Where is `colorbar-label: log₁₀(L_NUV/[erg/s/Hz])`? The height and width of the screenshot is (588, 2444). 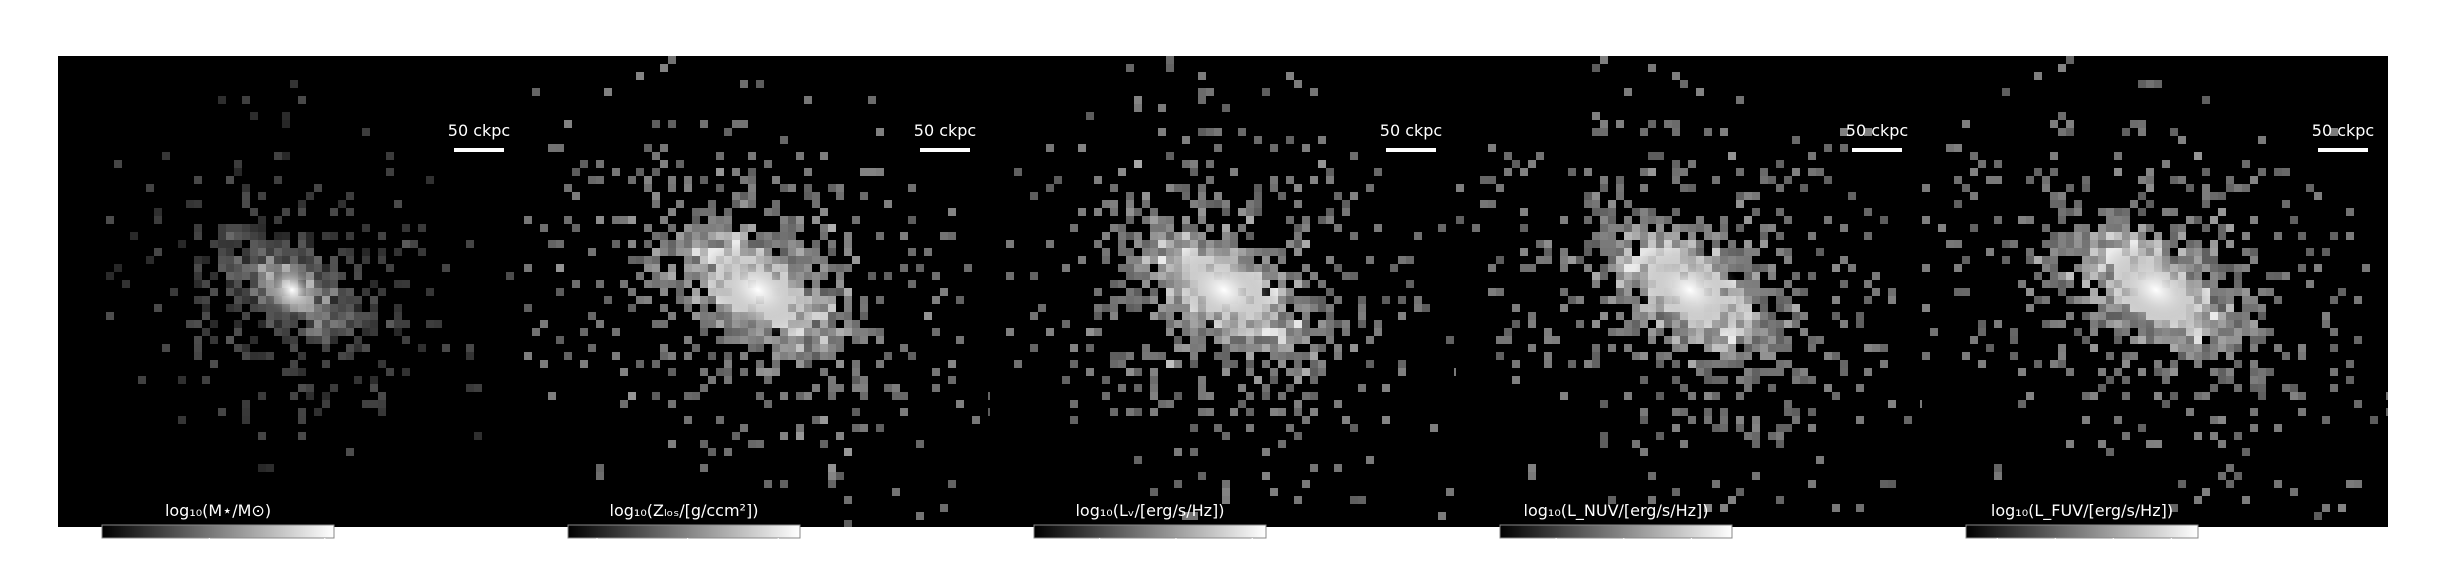
colorbar-label: log₁₀(L_NUV/[erg/s/Hz]) is located at coordinates (1616, 511).